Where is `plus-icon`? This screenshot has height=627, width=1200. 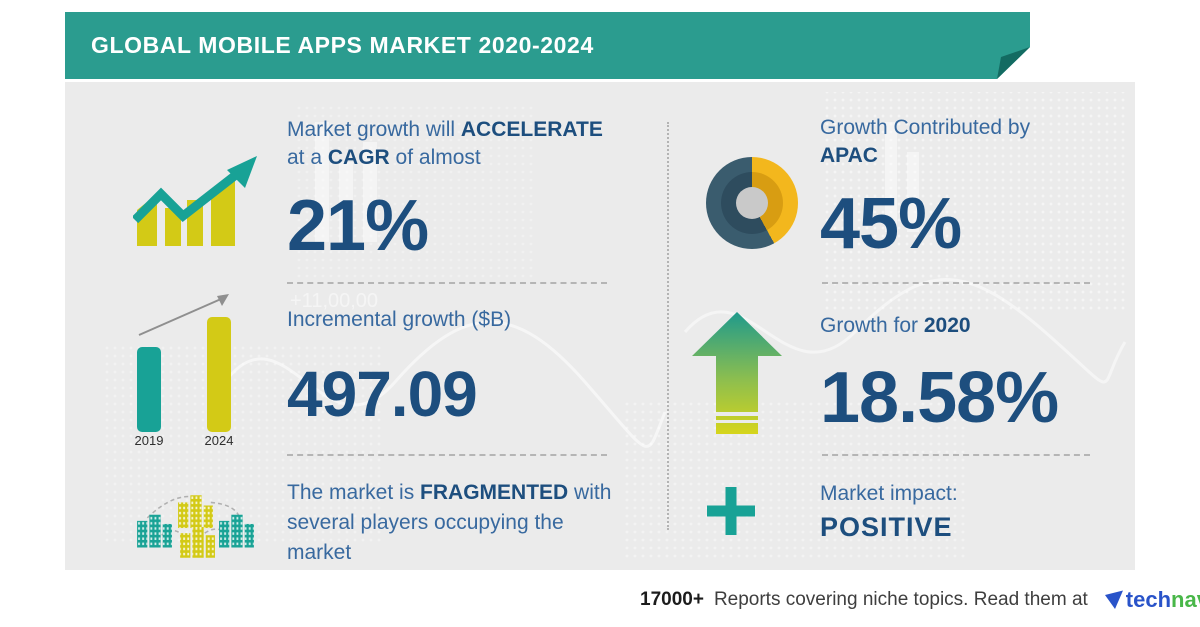
plus-icon is located at coordinates (731, 511).